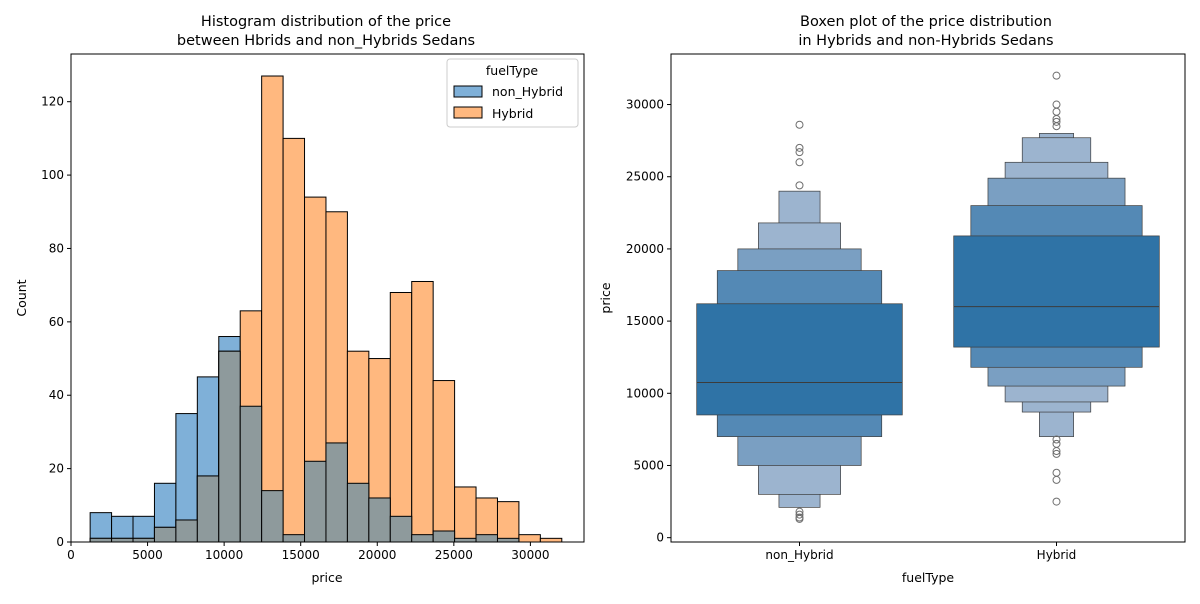  Describe the element at coordinates (224, 555) in the screenshot. I see `x-tick-label: 10000` at that location.